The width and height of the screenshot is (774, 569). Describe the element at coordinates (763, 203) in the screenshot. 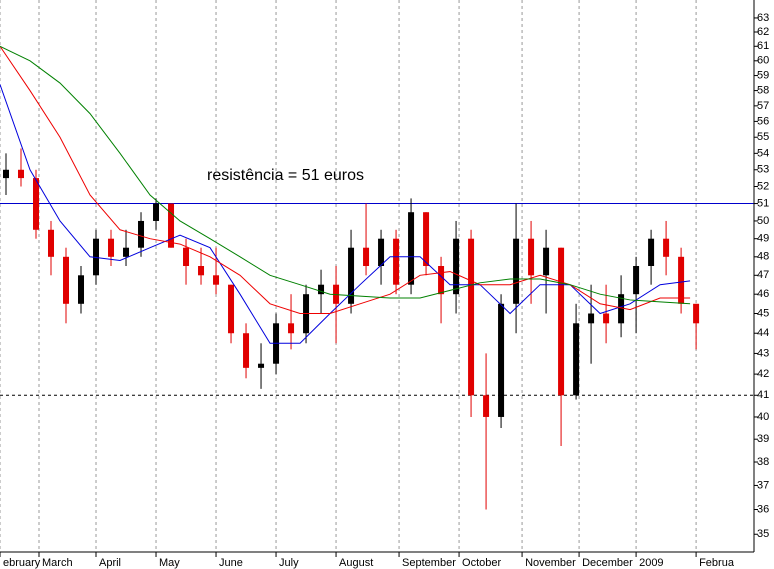

I see `y-tick-label: 51` at that location.